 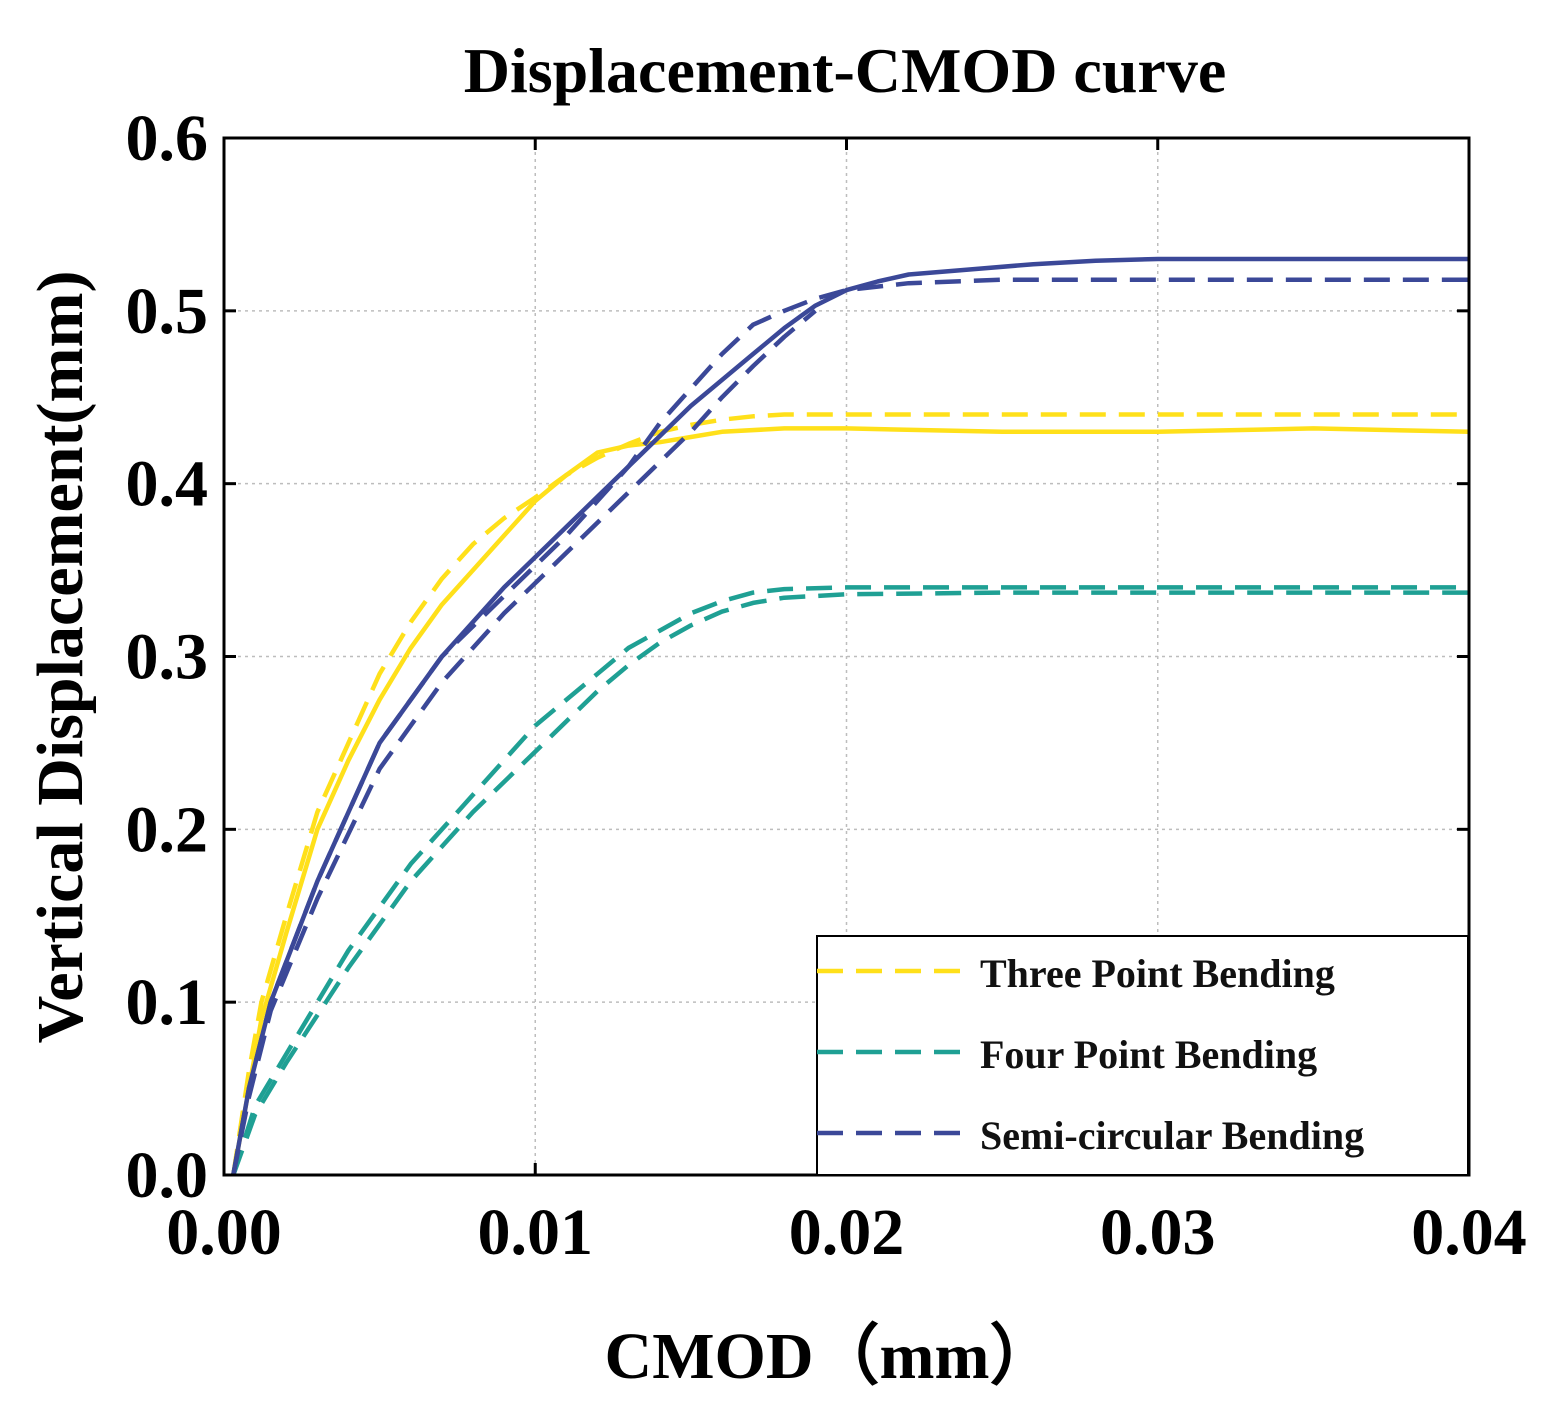 What do you see at coordinates (1148, 1054) in the screenshot?
I see `legend-label: Four Point Bending` at bounding box center [1148, 1054].